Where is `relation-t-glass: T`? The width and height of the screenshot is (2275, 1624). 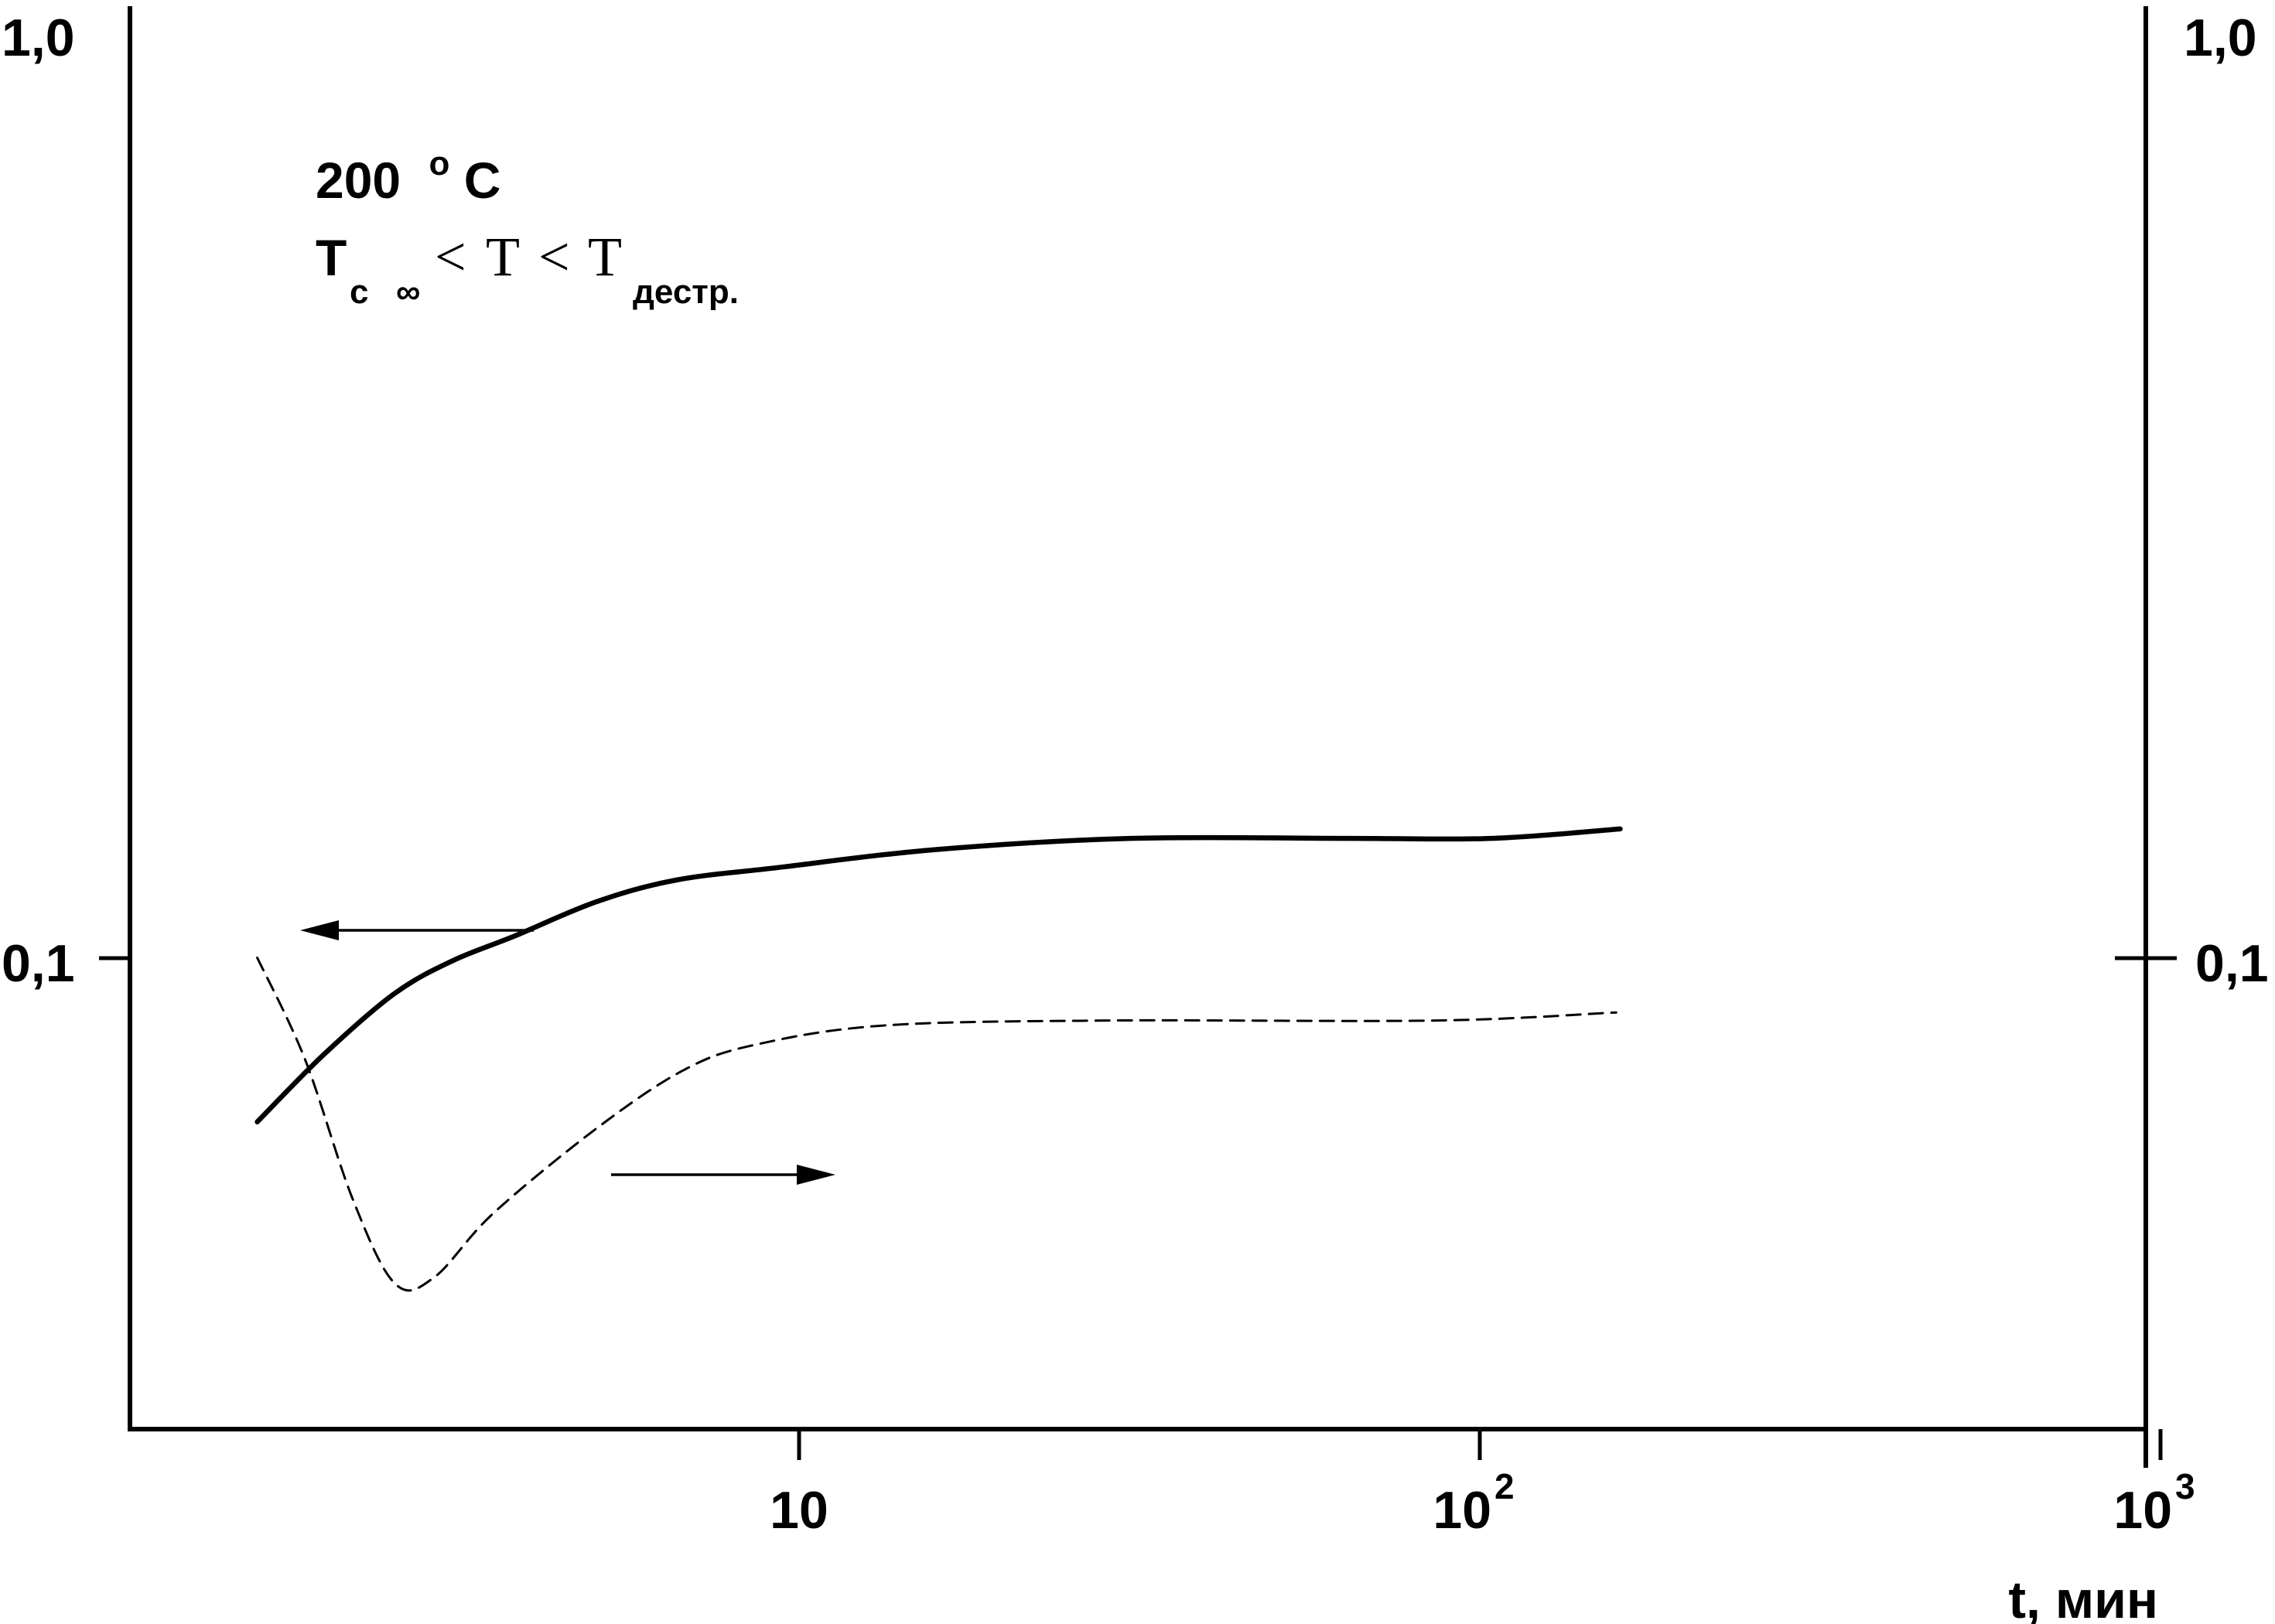
relation-t-glass: T is located at coordinates (331, 257).